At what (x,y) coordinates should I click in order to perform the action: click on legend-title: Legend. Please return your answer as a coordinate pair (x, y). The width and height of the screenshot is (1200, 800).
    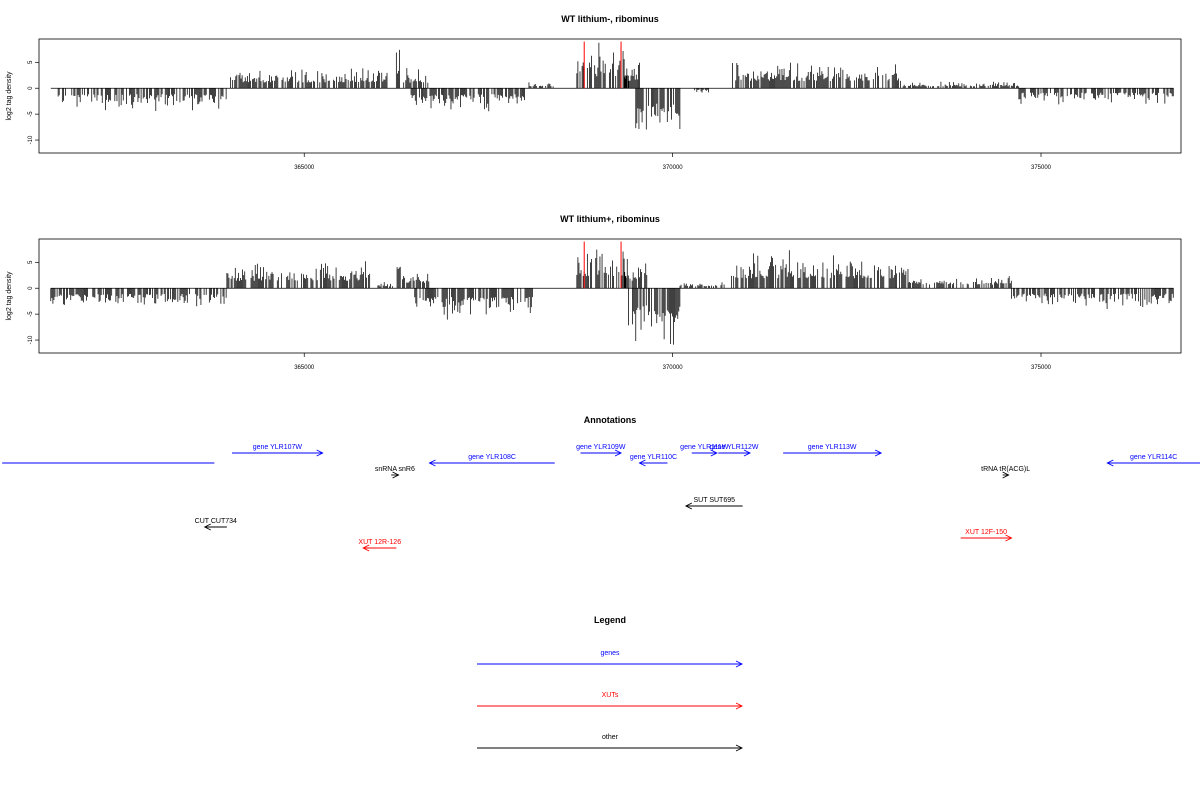
    Looking at the image, I should click on (610, 620).